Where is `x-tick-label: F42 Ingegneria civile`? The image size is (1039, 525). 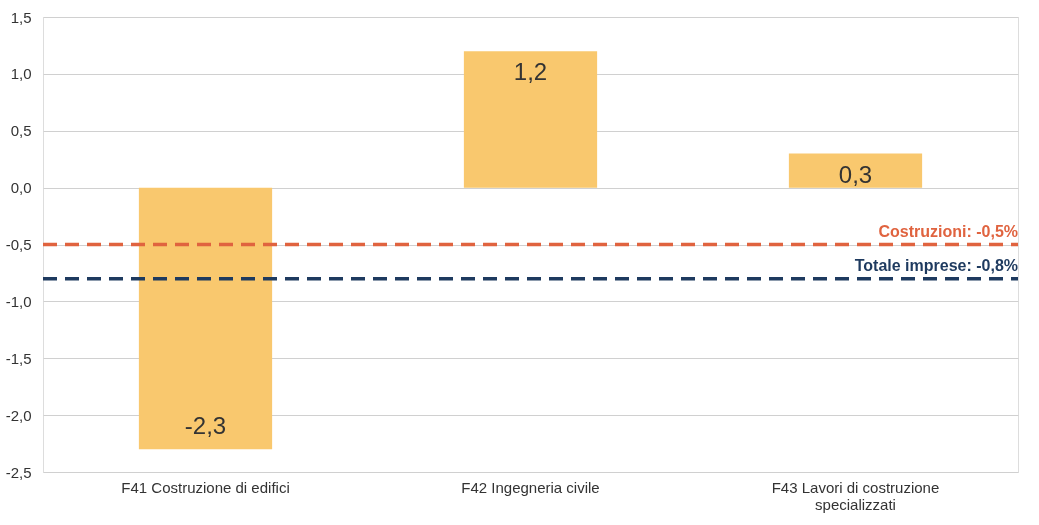 x-tick-label: F42 Ingegneria civile is located at coordinates (530, 487).